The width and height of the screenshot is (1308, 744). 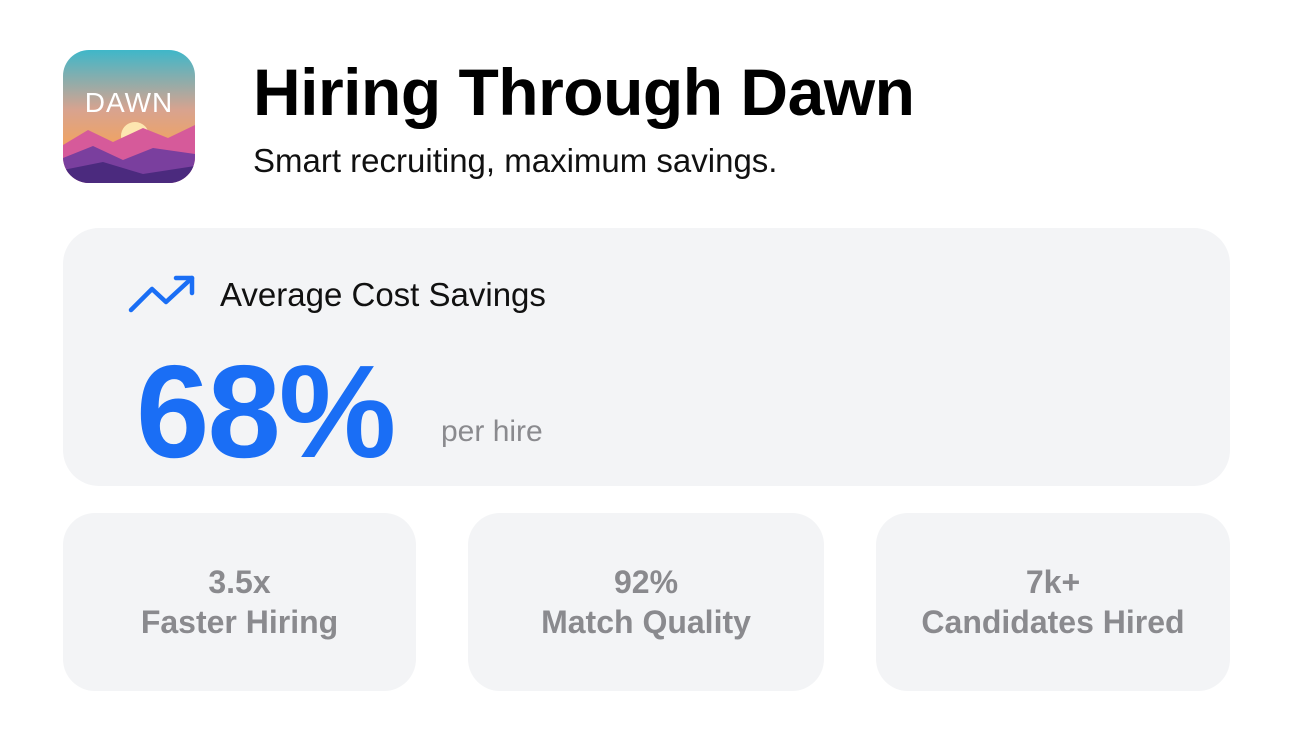 What do you see at coordinates (646, 582) in the screenshot?
I see `stat-value: 92%` at bounding box center [646, 582].